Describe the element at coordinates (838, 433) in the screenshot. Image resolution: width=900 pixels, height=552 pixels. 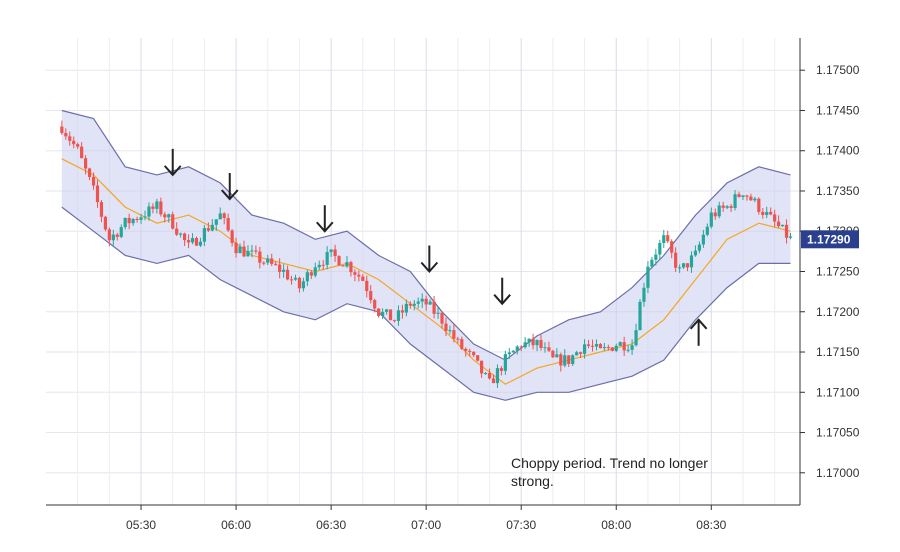
I see `y-tick-label: 1.17050` at that location.